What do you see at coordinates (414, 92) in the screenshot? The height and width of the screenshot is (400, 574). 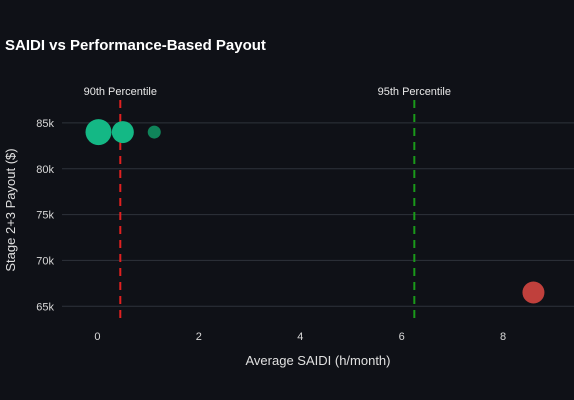 I see `reference-line-label: 95th Percentile` at bounding box center [414, 92].